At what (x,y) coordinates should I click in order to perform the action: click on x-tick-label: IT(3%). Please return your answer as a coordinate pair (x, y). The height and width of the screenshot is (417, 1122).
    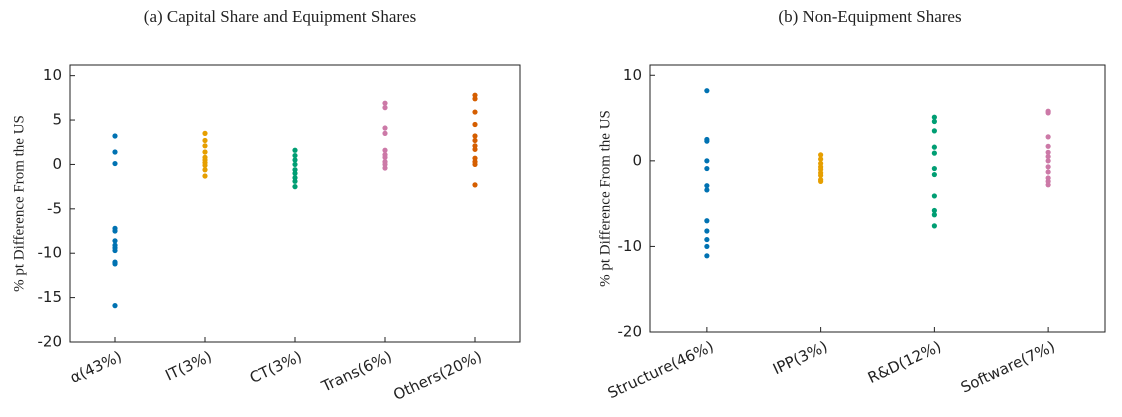
    Looking at the image, I should click on (188, 365).